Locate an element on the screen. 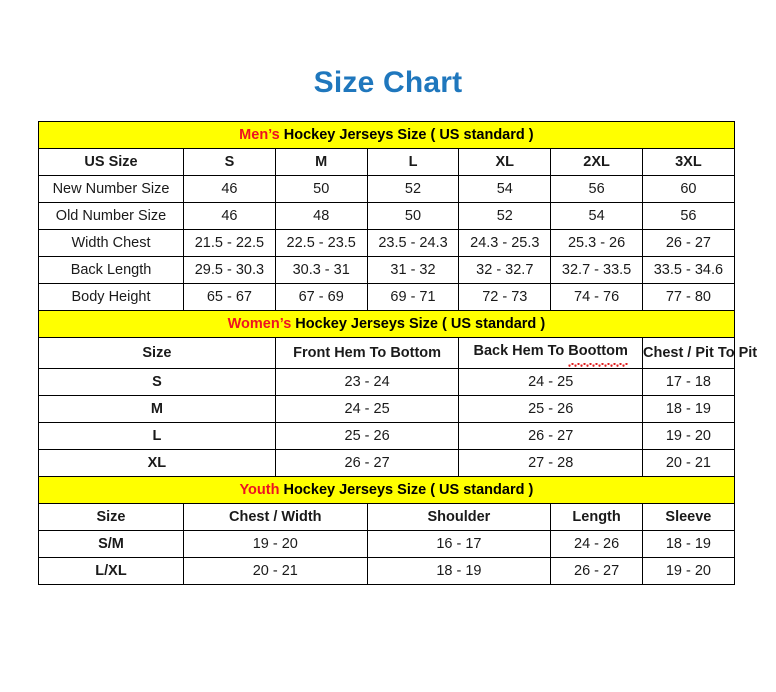  womens-header-back-hem-to-boottom: Back Hem To Boottom is located at coordinates (550, 353).